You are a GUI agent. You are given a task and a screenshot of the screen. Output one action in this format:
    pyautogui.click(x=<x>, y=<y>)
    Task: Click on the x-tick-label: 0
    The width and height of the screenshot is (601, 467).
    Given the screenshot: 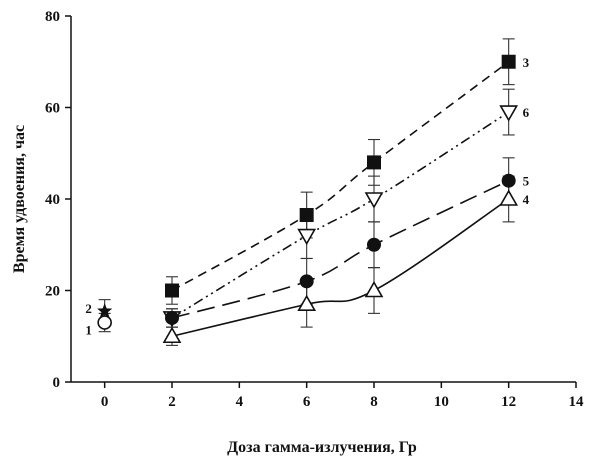 What is the action you would take?
    pyautogui.click(x=105, y=402)
    